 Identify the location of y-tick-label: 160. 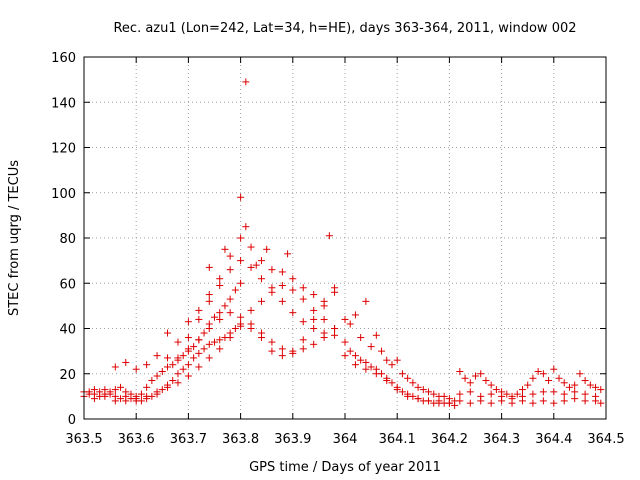
(63, 58).